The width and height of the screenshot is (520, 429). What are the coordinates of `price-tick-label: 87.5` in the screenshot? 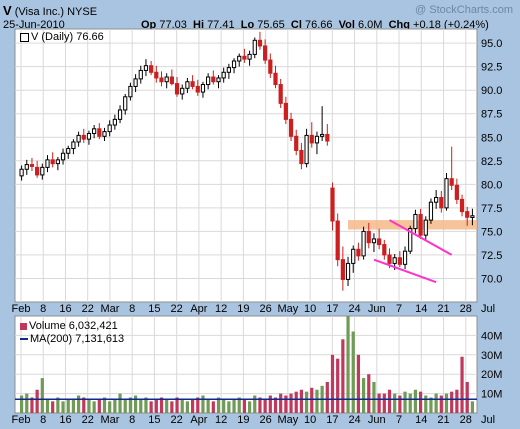 It's located at (491, 115).